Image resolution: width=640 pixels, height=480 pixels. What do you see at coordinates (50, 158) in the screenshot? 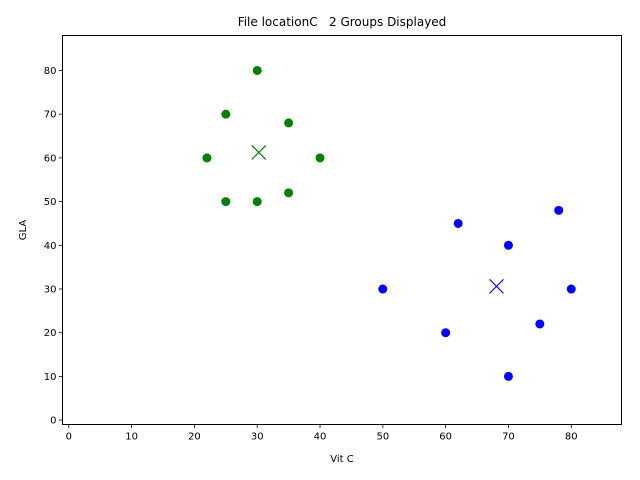
I see `y-tick-label: 60` at bounding box center [50, 158].